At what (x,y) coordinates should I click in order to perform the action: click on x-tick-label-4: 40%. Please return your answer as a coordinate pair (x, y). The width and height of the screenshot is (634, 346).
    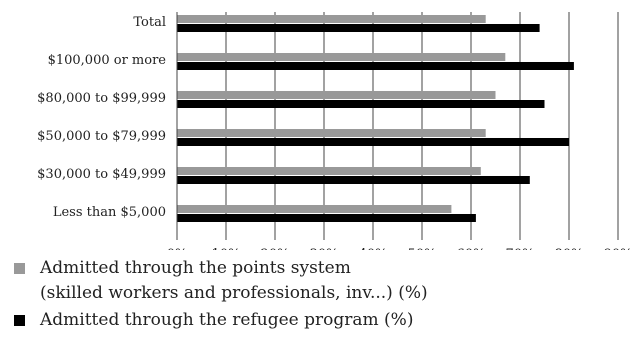
    Looking at the image, I should click on (373, 248).